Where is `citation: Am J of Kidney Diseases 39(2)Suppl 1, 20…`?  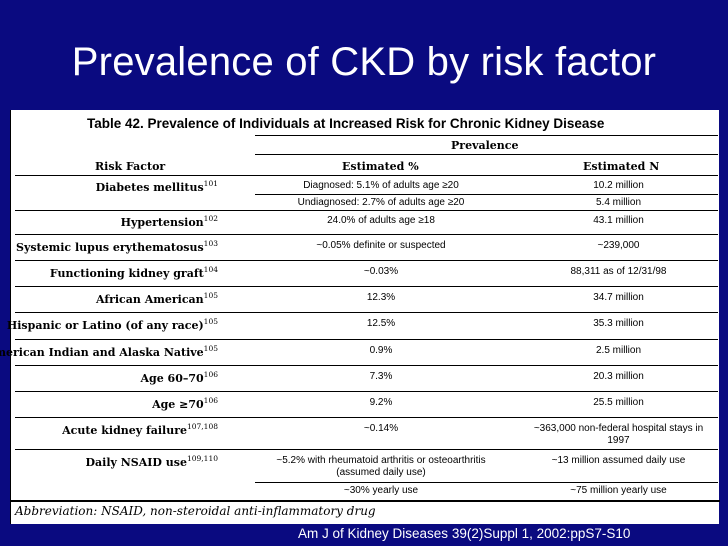 citation: Am J of Kidney Diseases 39(2)Suppl 1, 20… is located at coordinates (464, 533).